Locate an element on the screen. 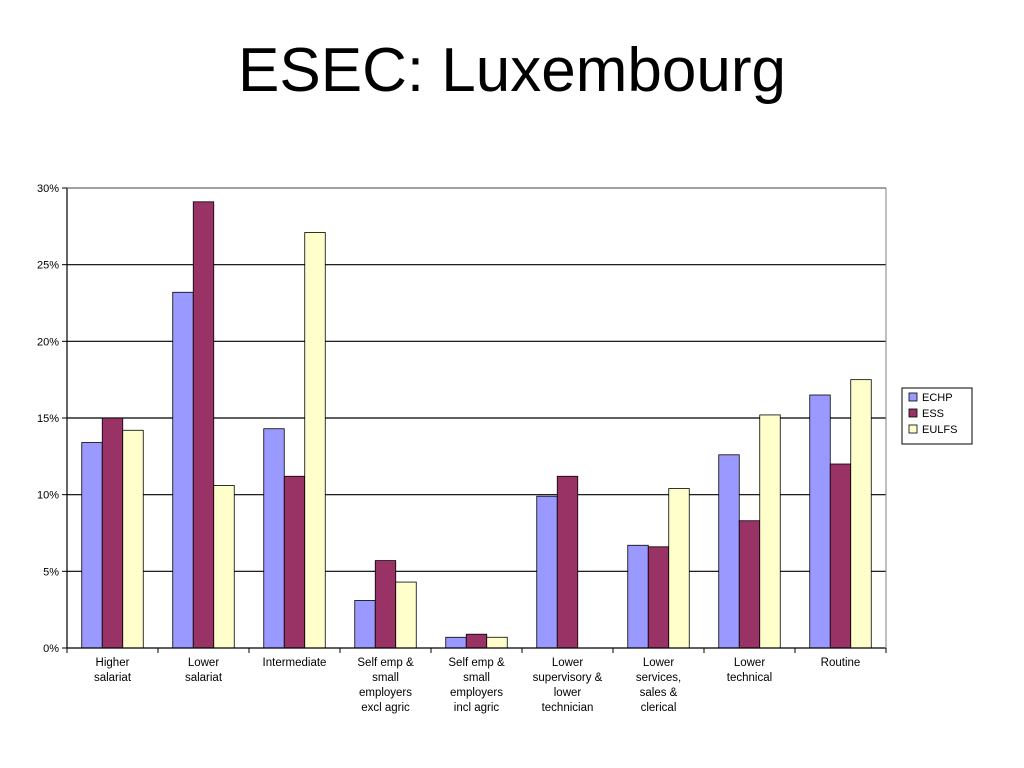 The image size is (1024, 768). category-label: Lower technical is located at coordinates (749, 670).